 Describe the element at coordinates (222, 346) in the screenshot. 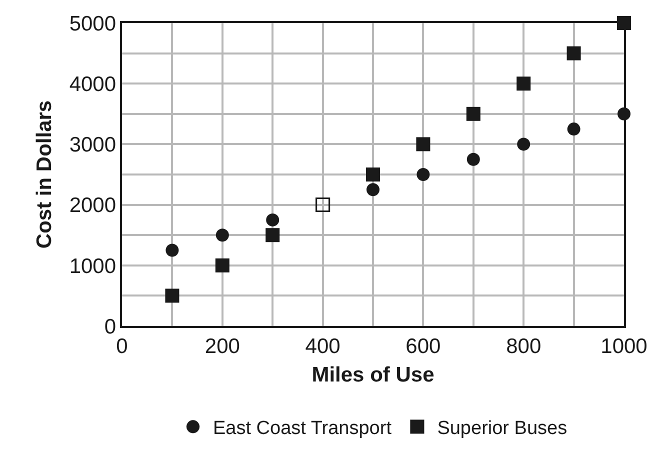

I see `x-tick-label: 200` at that location.